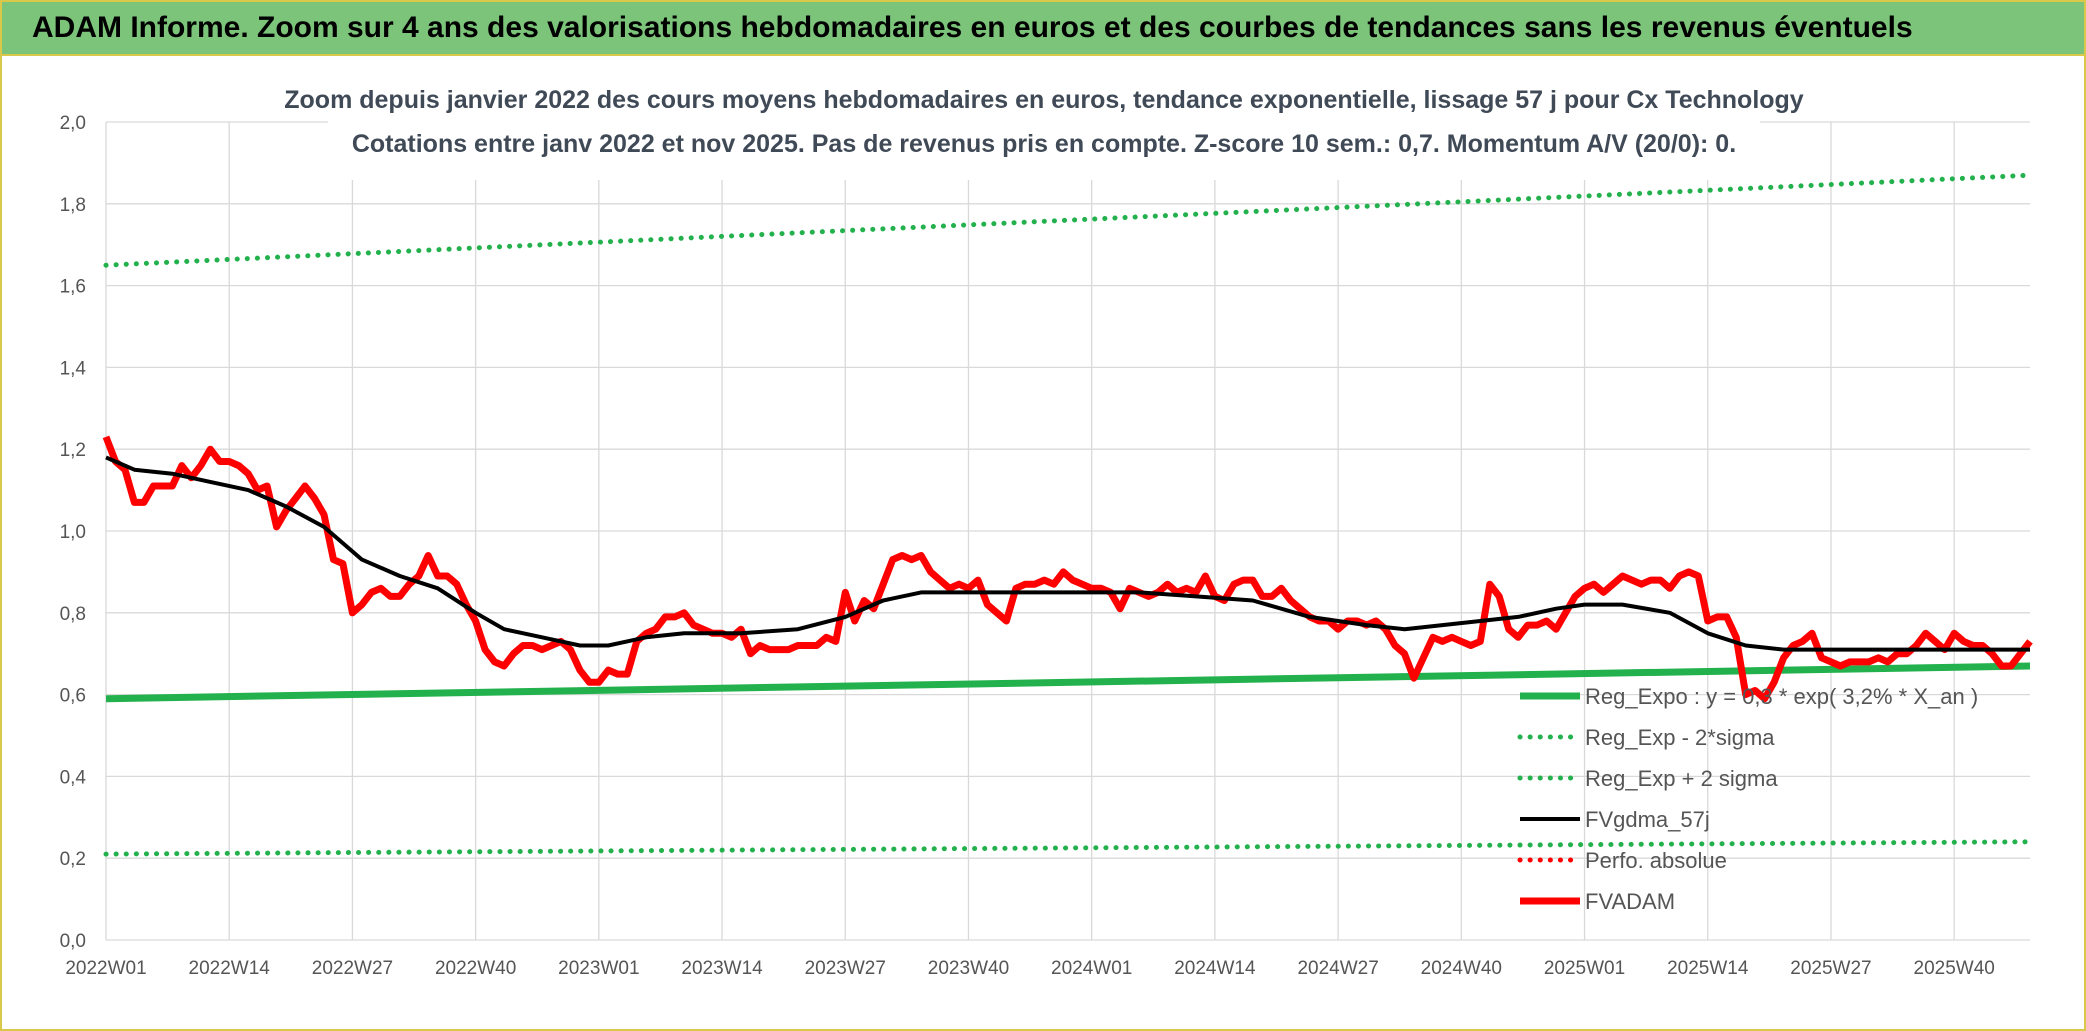 This screenshot has height=1031, width=2086. I want to click on x-tick-label: 2025W14, so click(1708, 968).